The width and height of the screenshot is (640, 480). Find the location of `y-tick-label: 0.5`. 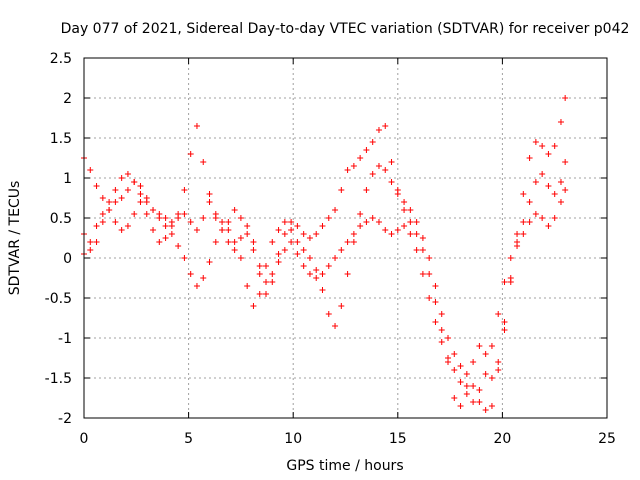

y-tick-label: 0.5 is located at coordinates (61, 219).